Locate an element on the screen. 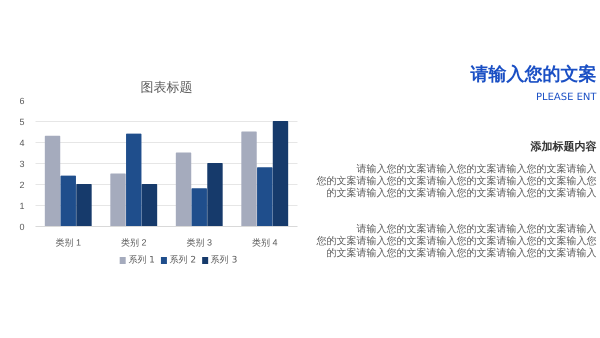  y-tick-label: 6 is located at coordinates (22, 101).